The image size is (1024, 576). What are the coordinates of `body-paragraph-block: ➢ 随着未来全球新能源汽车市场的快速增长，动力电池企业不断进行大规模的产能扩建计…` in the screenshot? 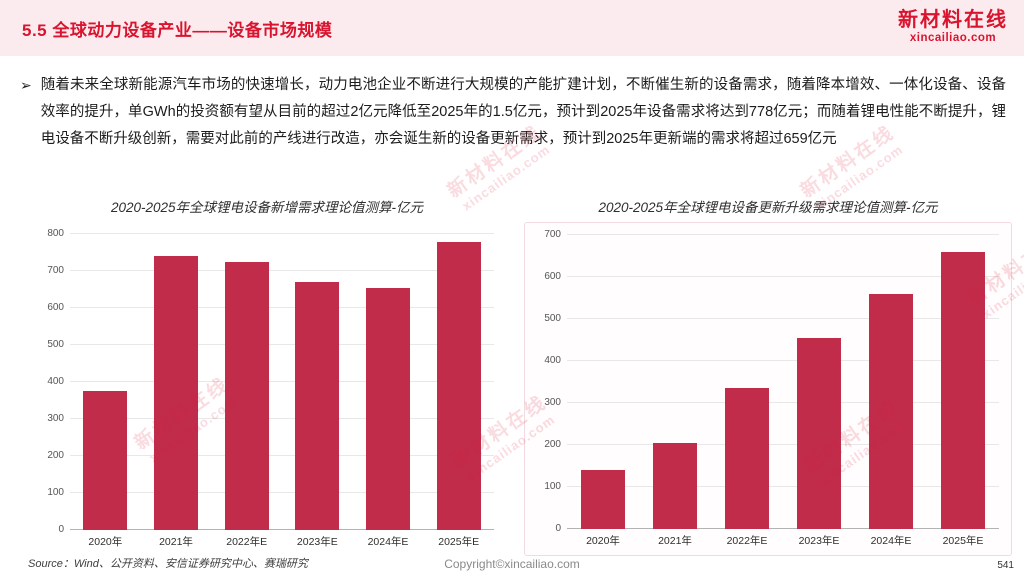 It's located at (513, 112).